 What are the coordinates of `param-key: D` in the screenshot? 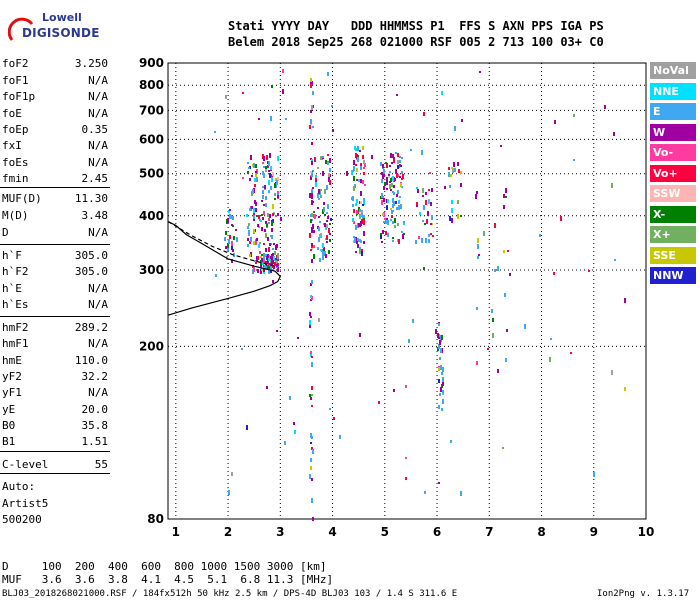 It's located at (5, 232).